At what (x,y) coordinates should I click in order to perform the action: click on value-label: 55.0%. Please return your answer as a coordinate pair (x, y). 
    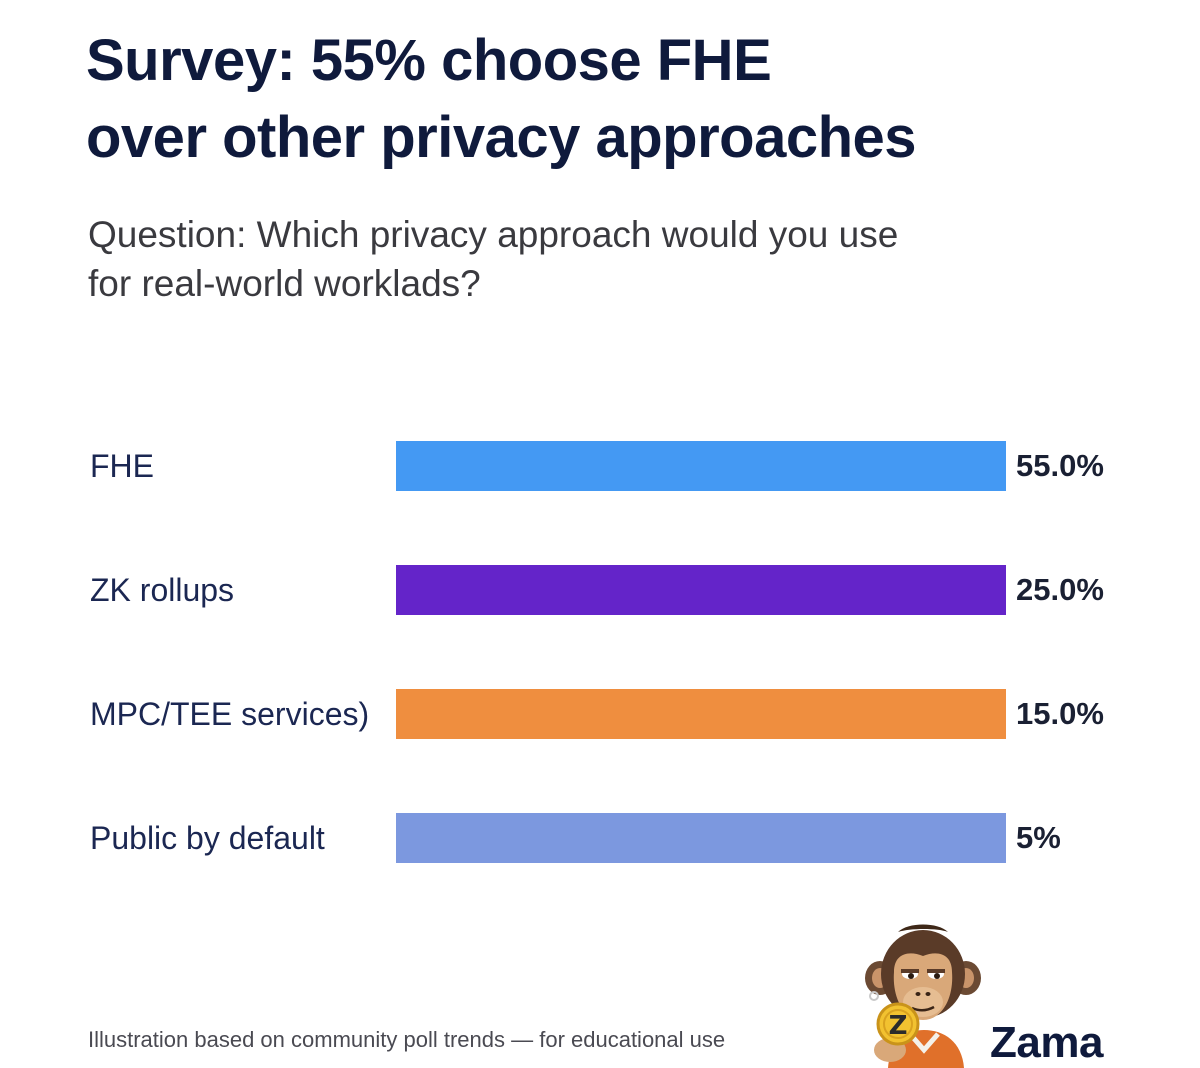
    Looking at the image, I should click on (1060, 465).